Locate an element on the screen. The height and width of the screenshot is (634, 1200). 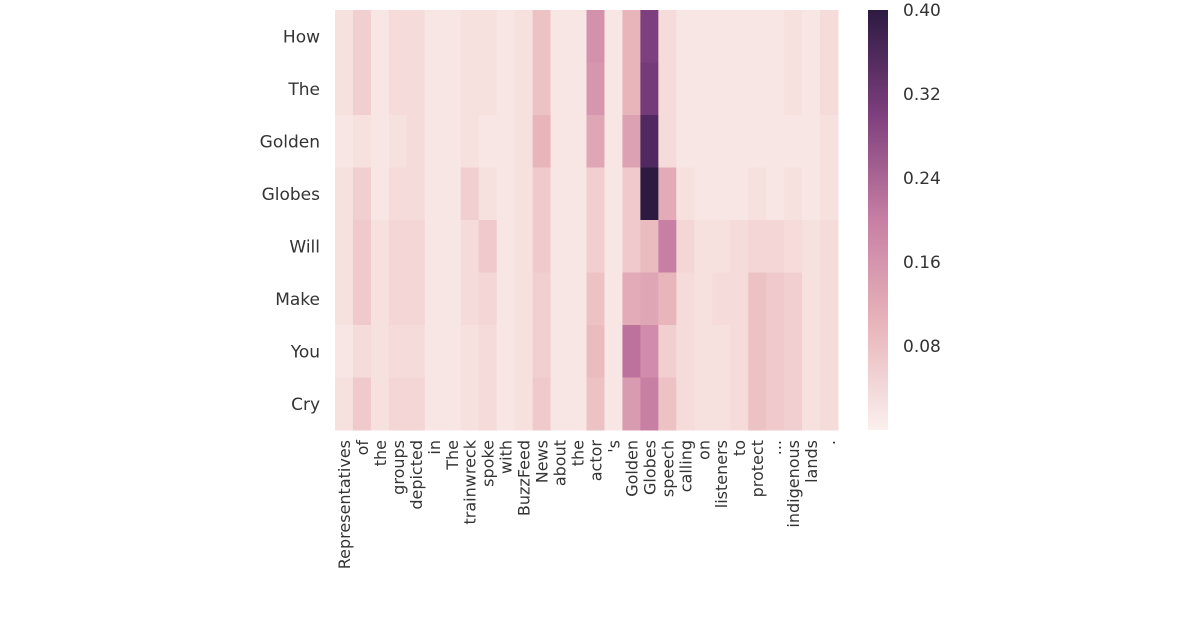
column-label: 's is located at coordinates (613, 446).